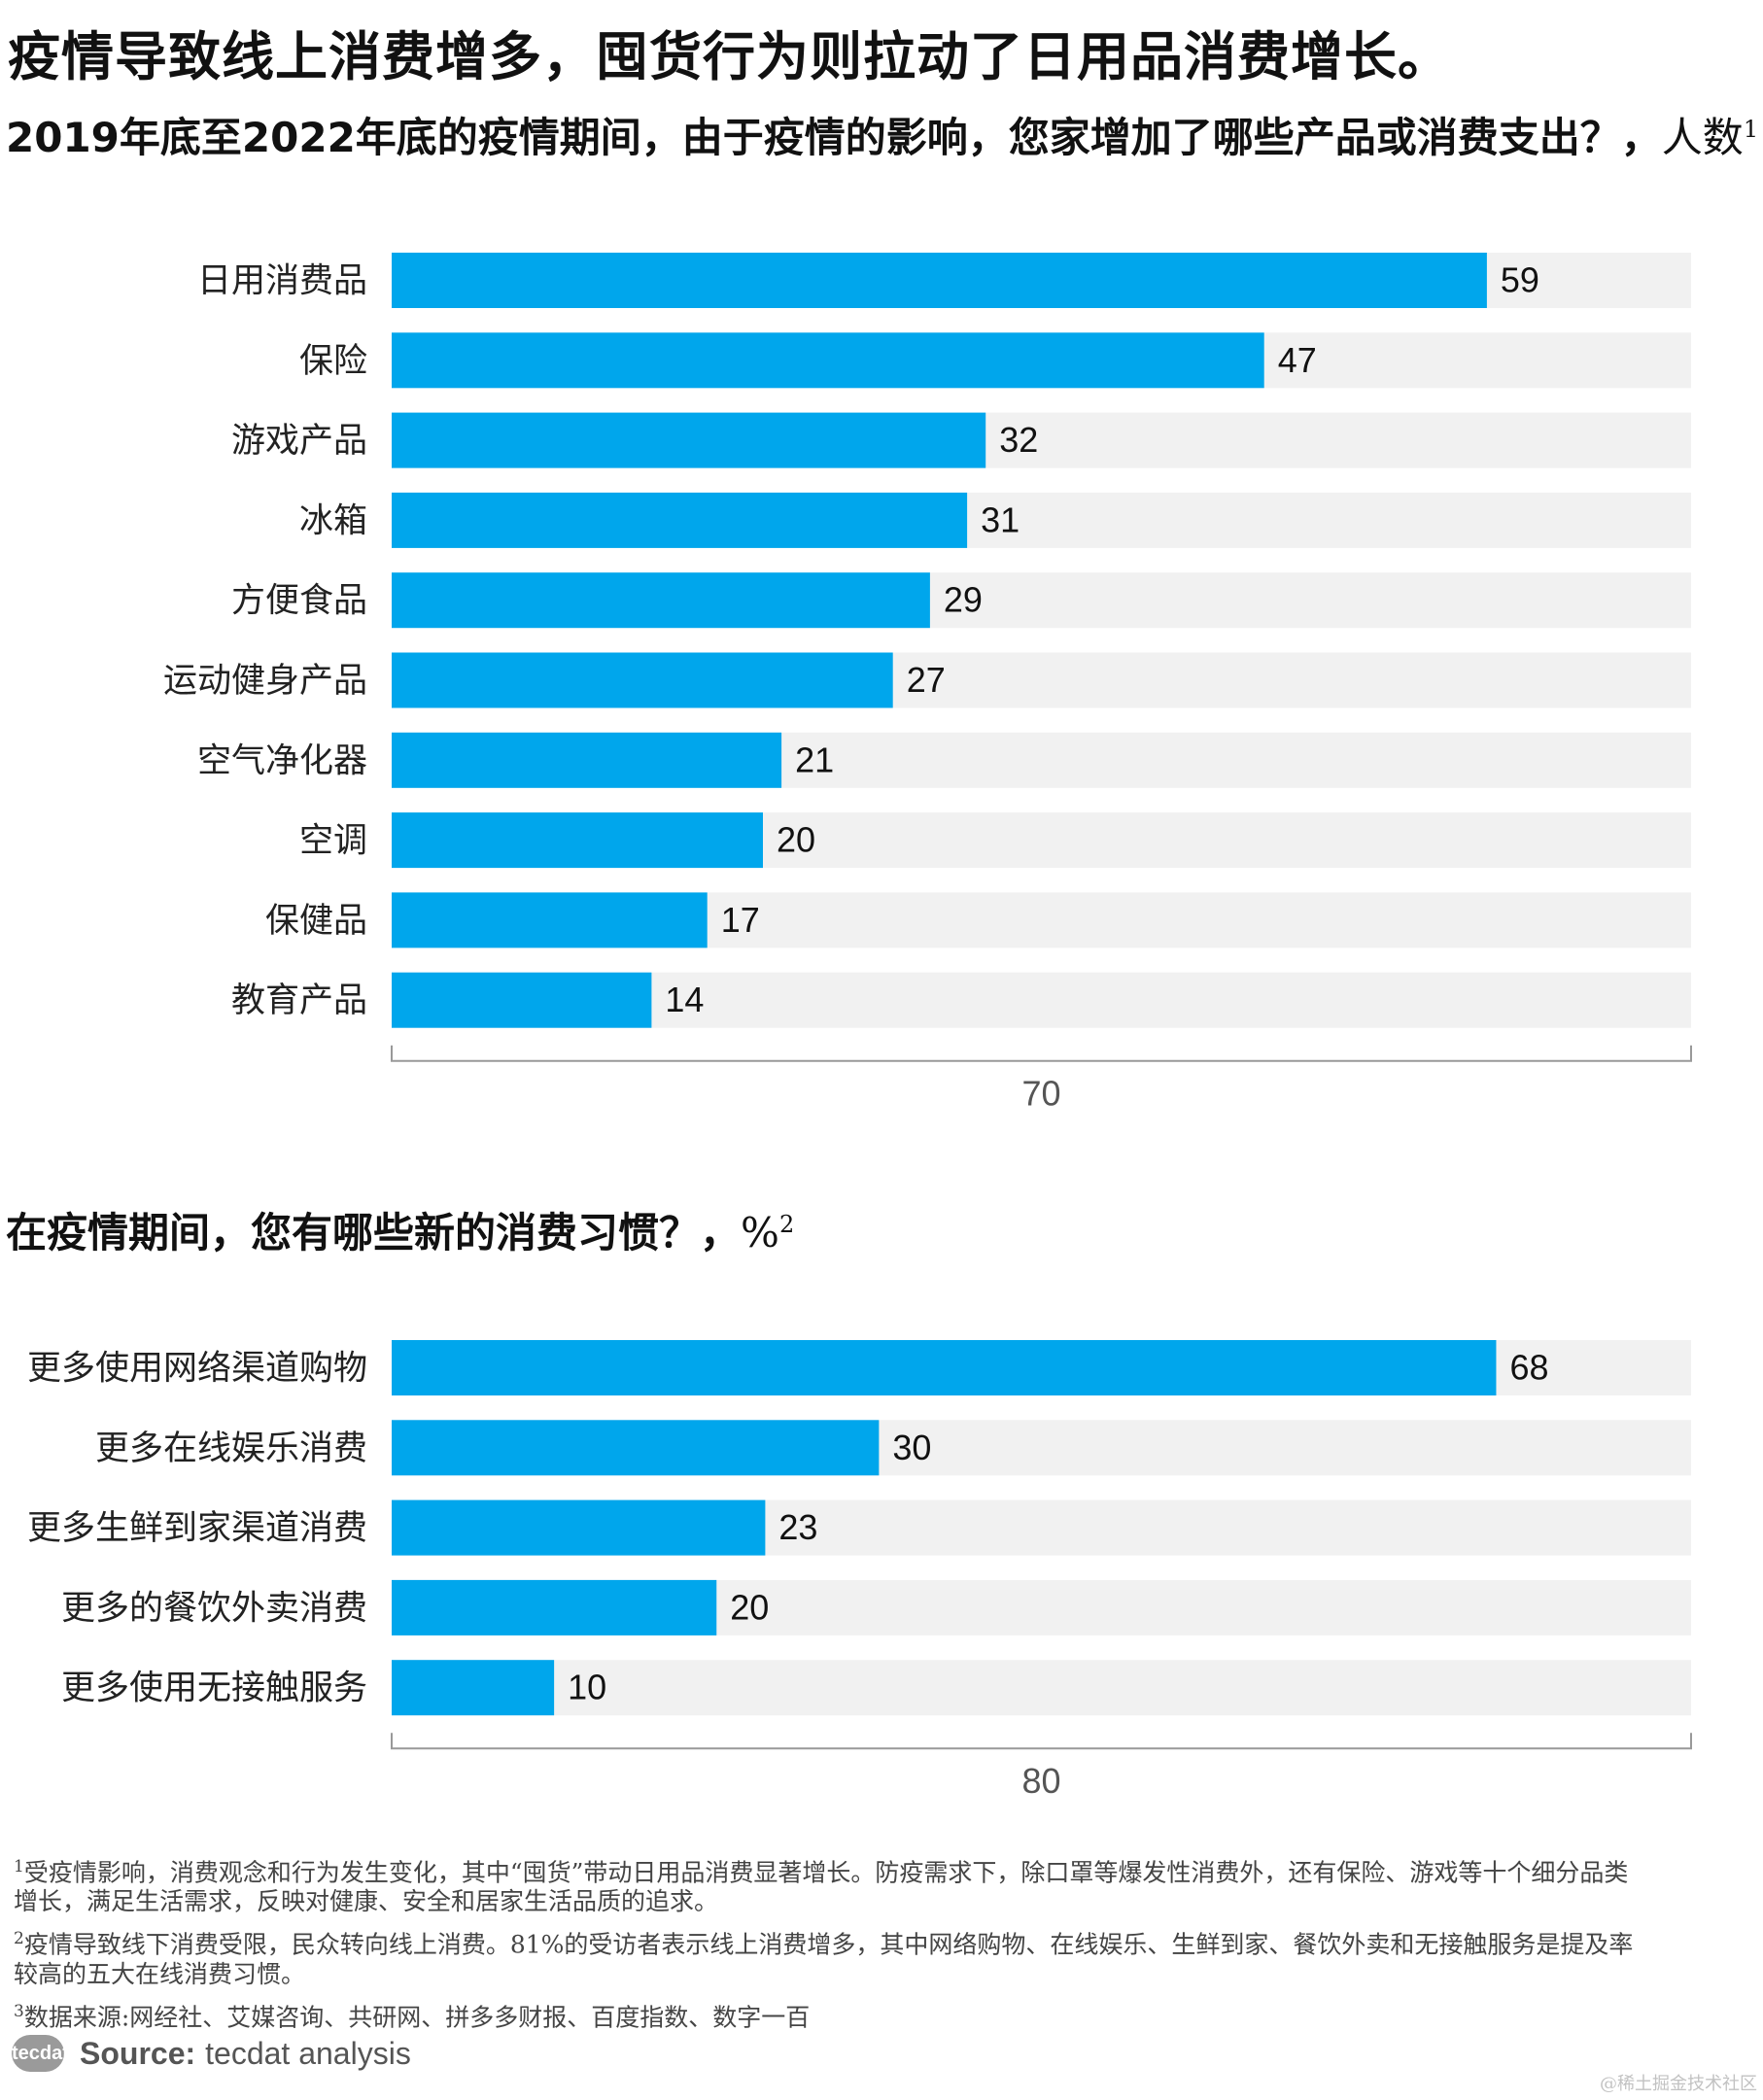 The image size is (1763, 2100). I want to click on chart1-row: 运动健身产品 27, so click(927, 680).